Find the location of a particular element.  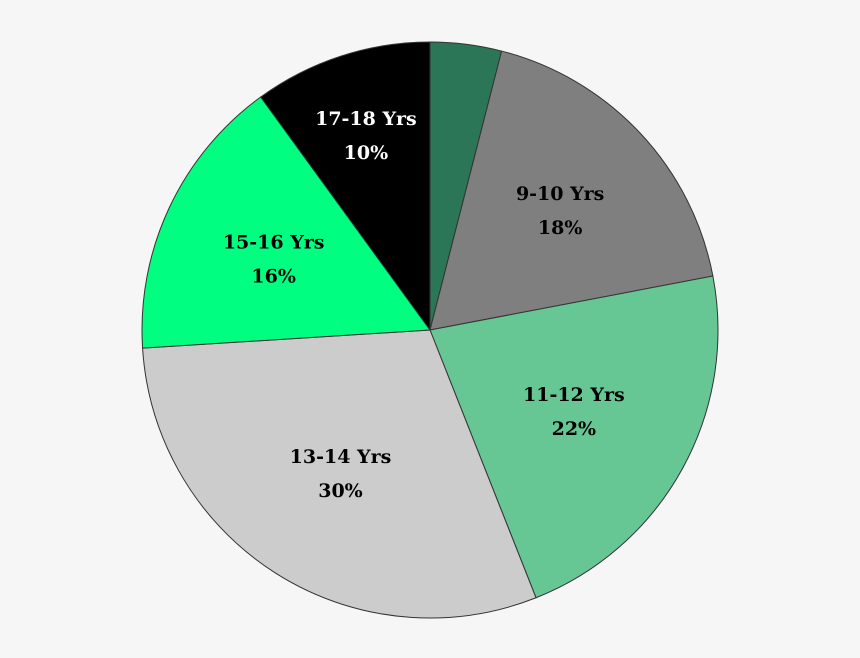

slice-label: 15-16 Yrs is located at coordinates (274, 242).